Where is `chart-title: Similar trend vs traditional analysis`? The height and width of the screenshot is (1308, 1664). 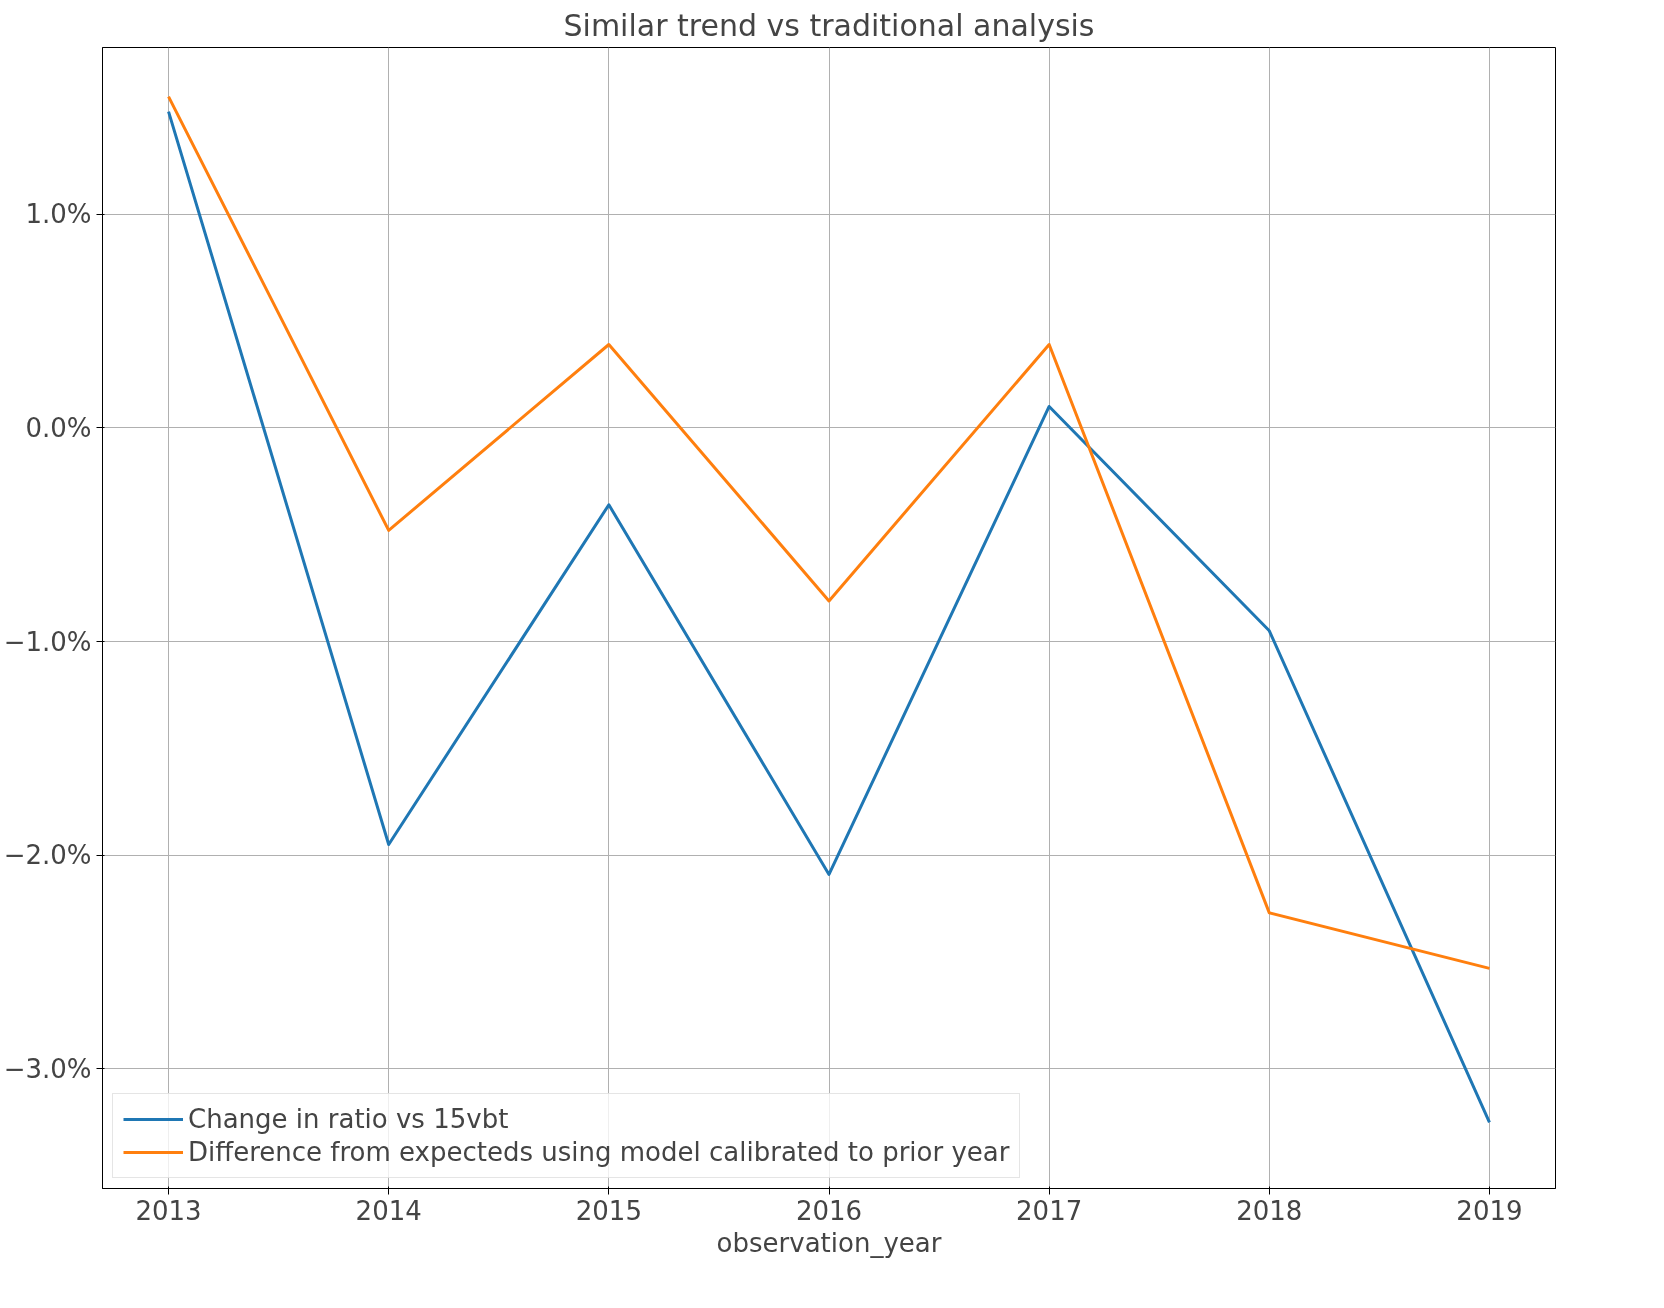
chart-title: Similar trend vs traditional analysis is located at coordinates (829, 25).